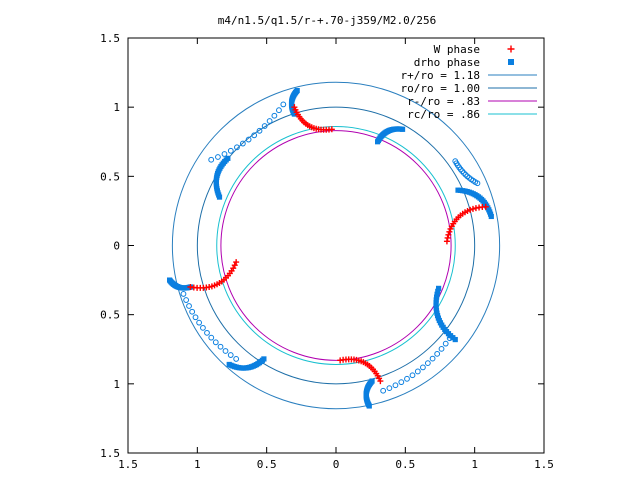 Image resolution: width=640 pixels, height=480 pixels. I want to click on legend-label: drho phase, so click(447, 62).